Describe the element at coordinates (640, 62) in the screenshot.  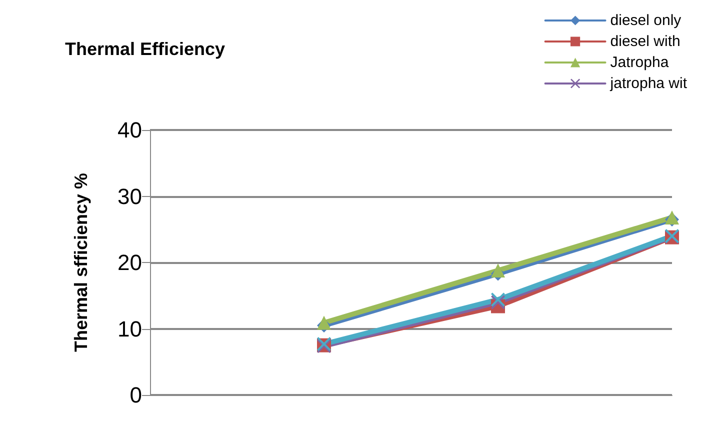
I see `legend-label: Jatropha` at that location.